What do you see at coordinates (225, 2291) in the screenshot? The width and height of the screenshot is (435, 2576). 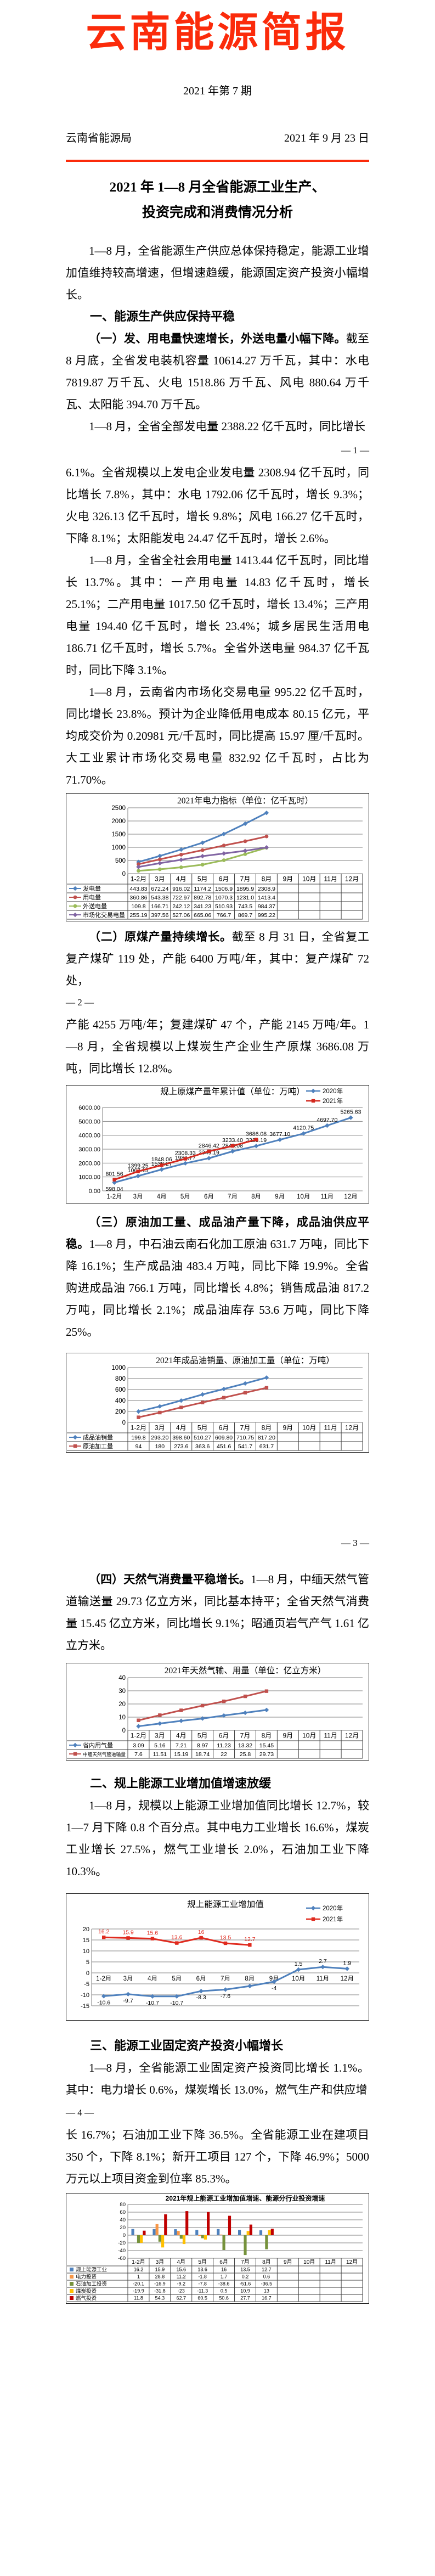 I see `svg-text: 0.5` at bounding box center [225, 2291].